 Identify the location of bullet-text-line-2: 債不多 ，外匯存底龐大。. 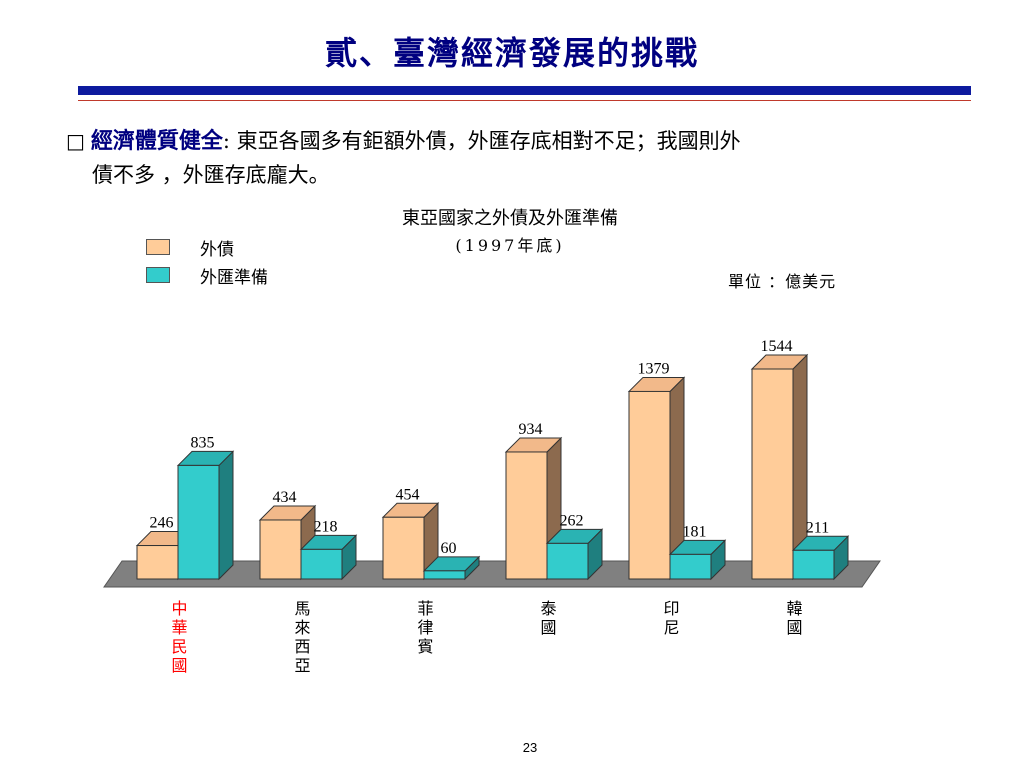
(211, 175).